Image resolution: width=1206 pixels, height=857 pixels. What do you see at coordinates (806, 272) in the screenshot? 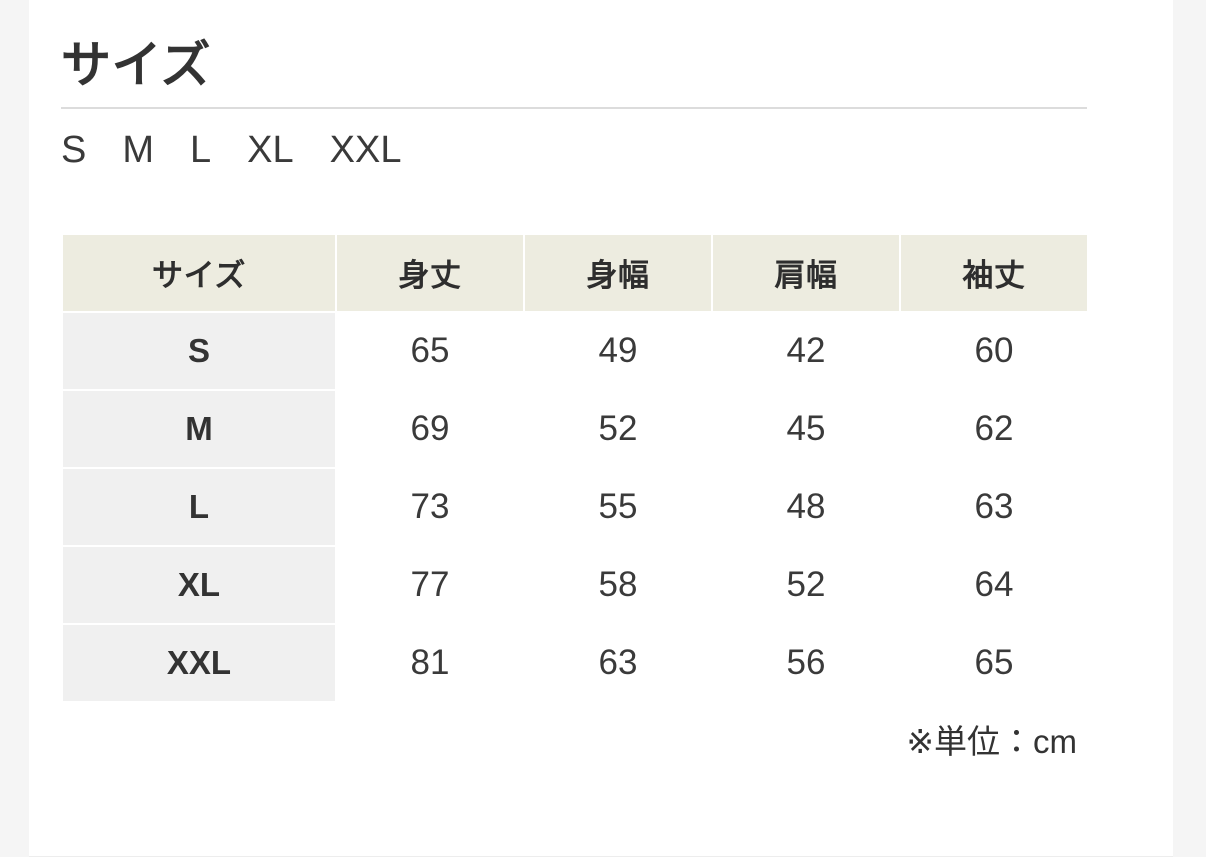
I see `column-header-shoulder: 肩幅` at bounding box center [806, 272].